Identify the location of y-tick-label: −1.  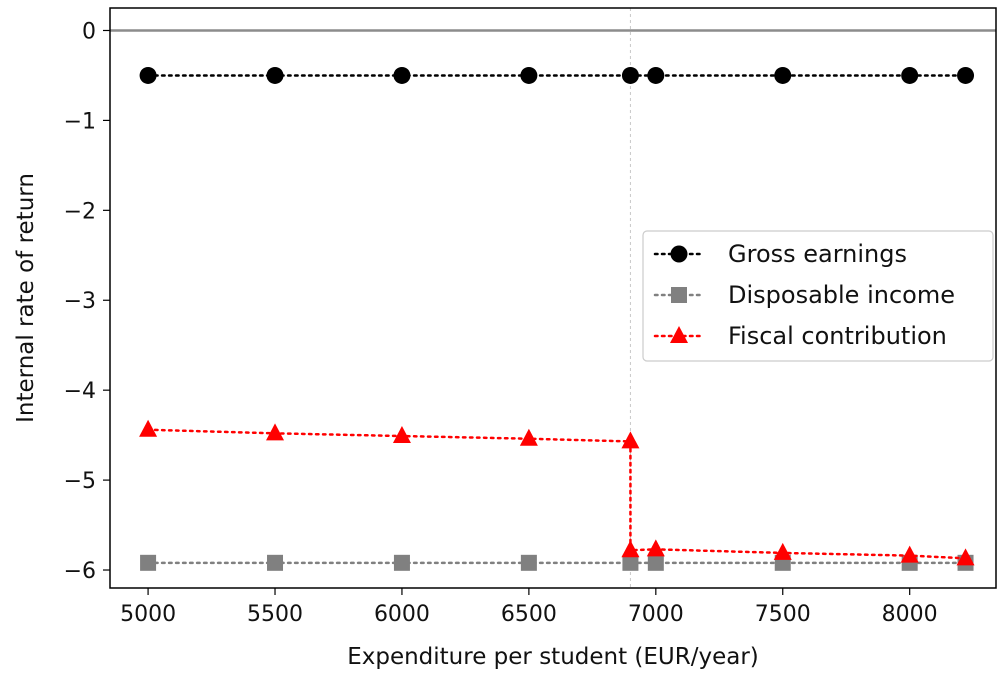
(80, 121).